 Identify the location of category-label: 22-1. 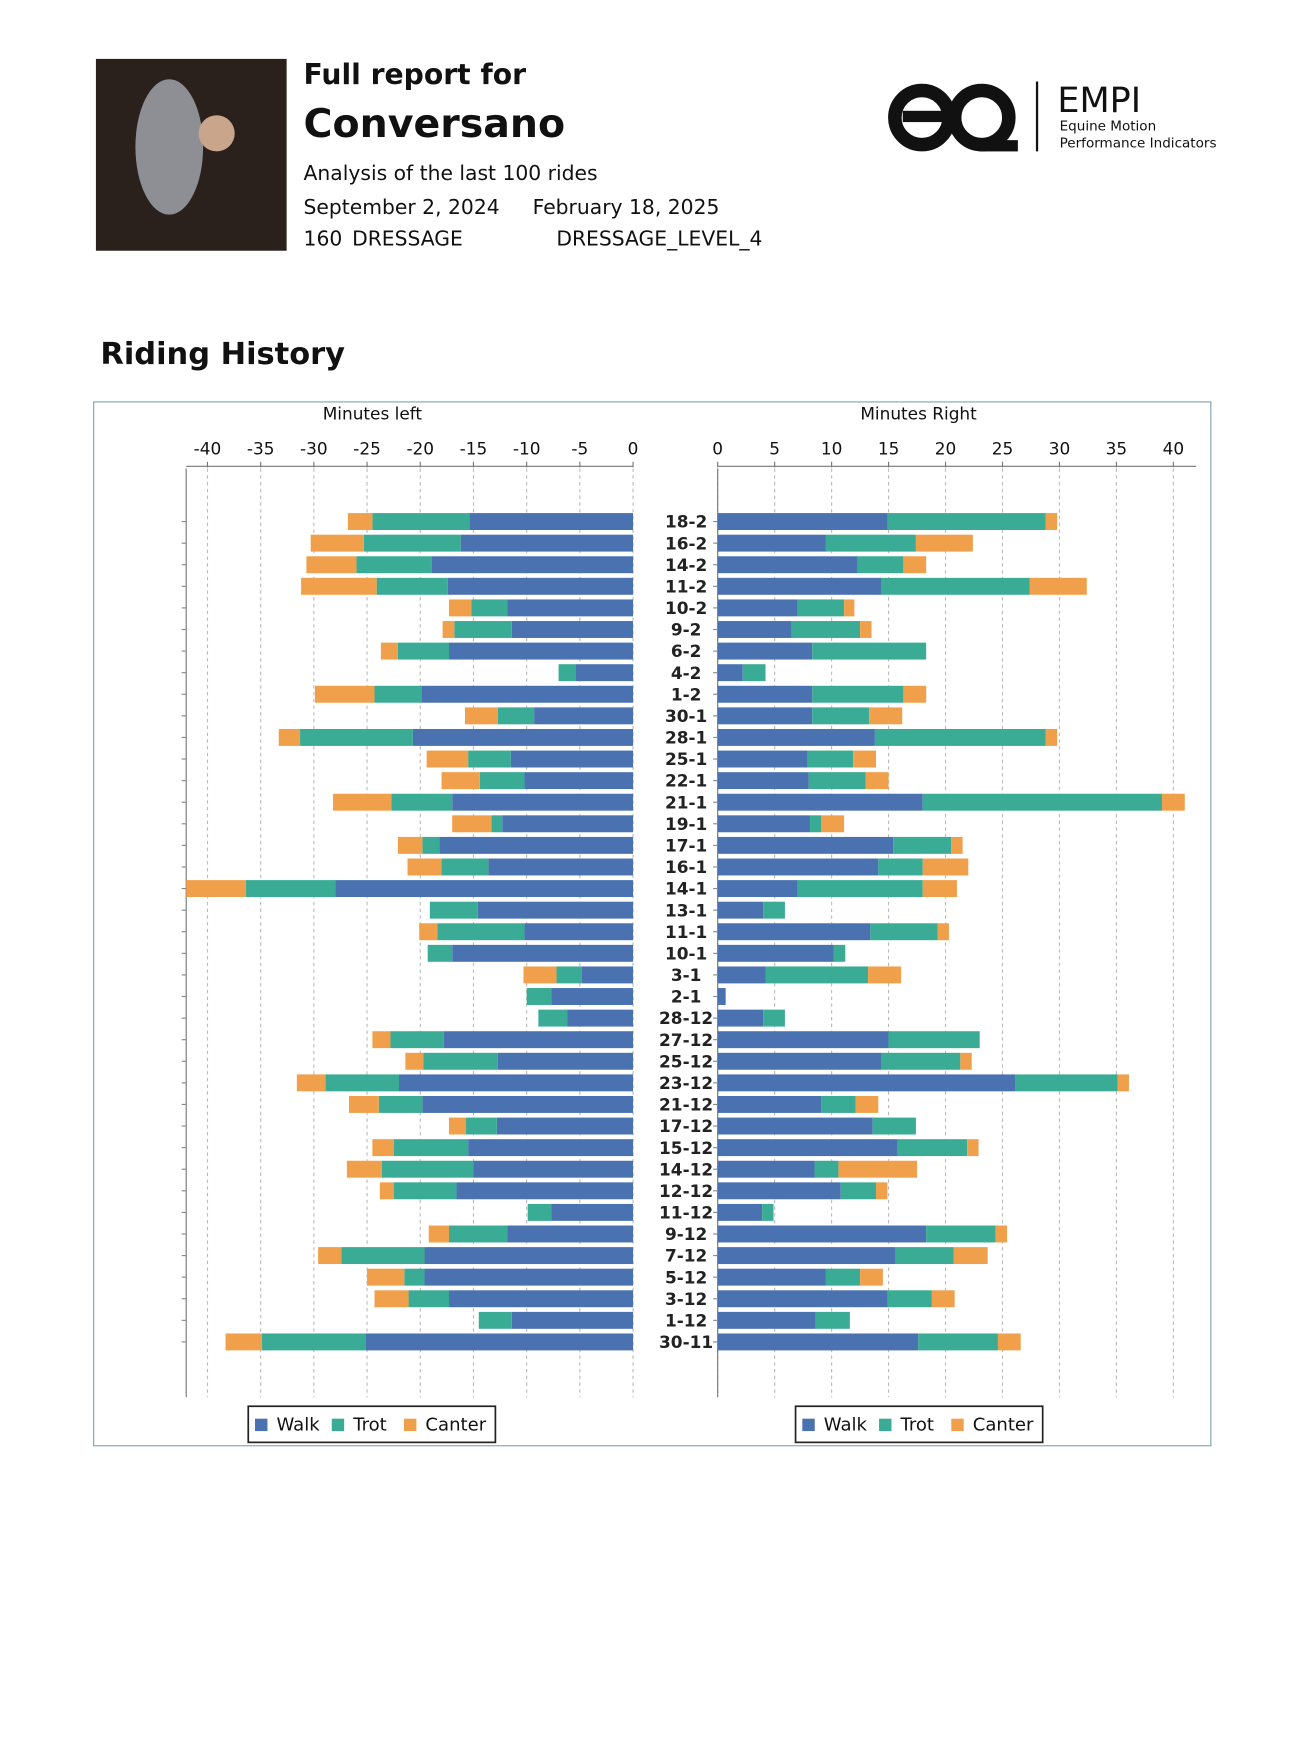
(686, 781).